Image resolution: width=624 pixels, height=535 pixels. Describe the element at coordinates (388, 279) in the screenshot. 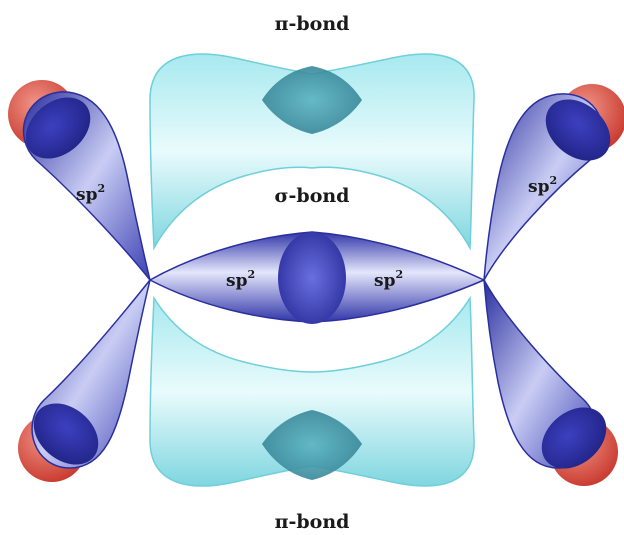

I see `sp2-label-sigma-right: sp2` at that location.